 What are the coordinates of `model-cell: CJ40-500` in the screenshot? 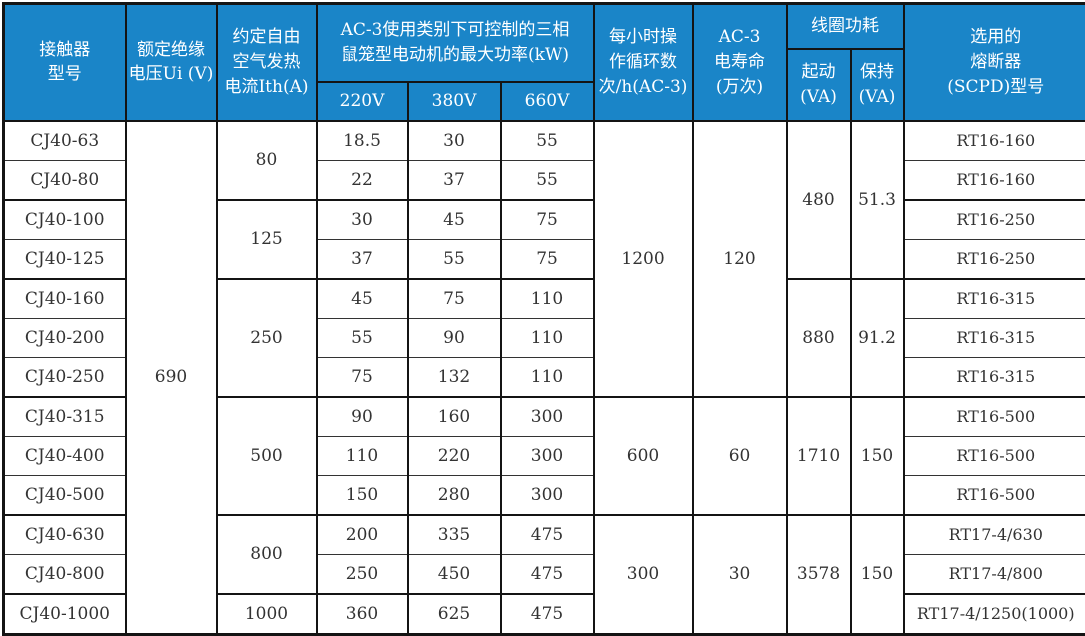 It's located at (65, 495).